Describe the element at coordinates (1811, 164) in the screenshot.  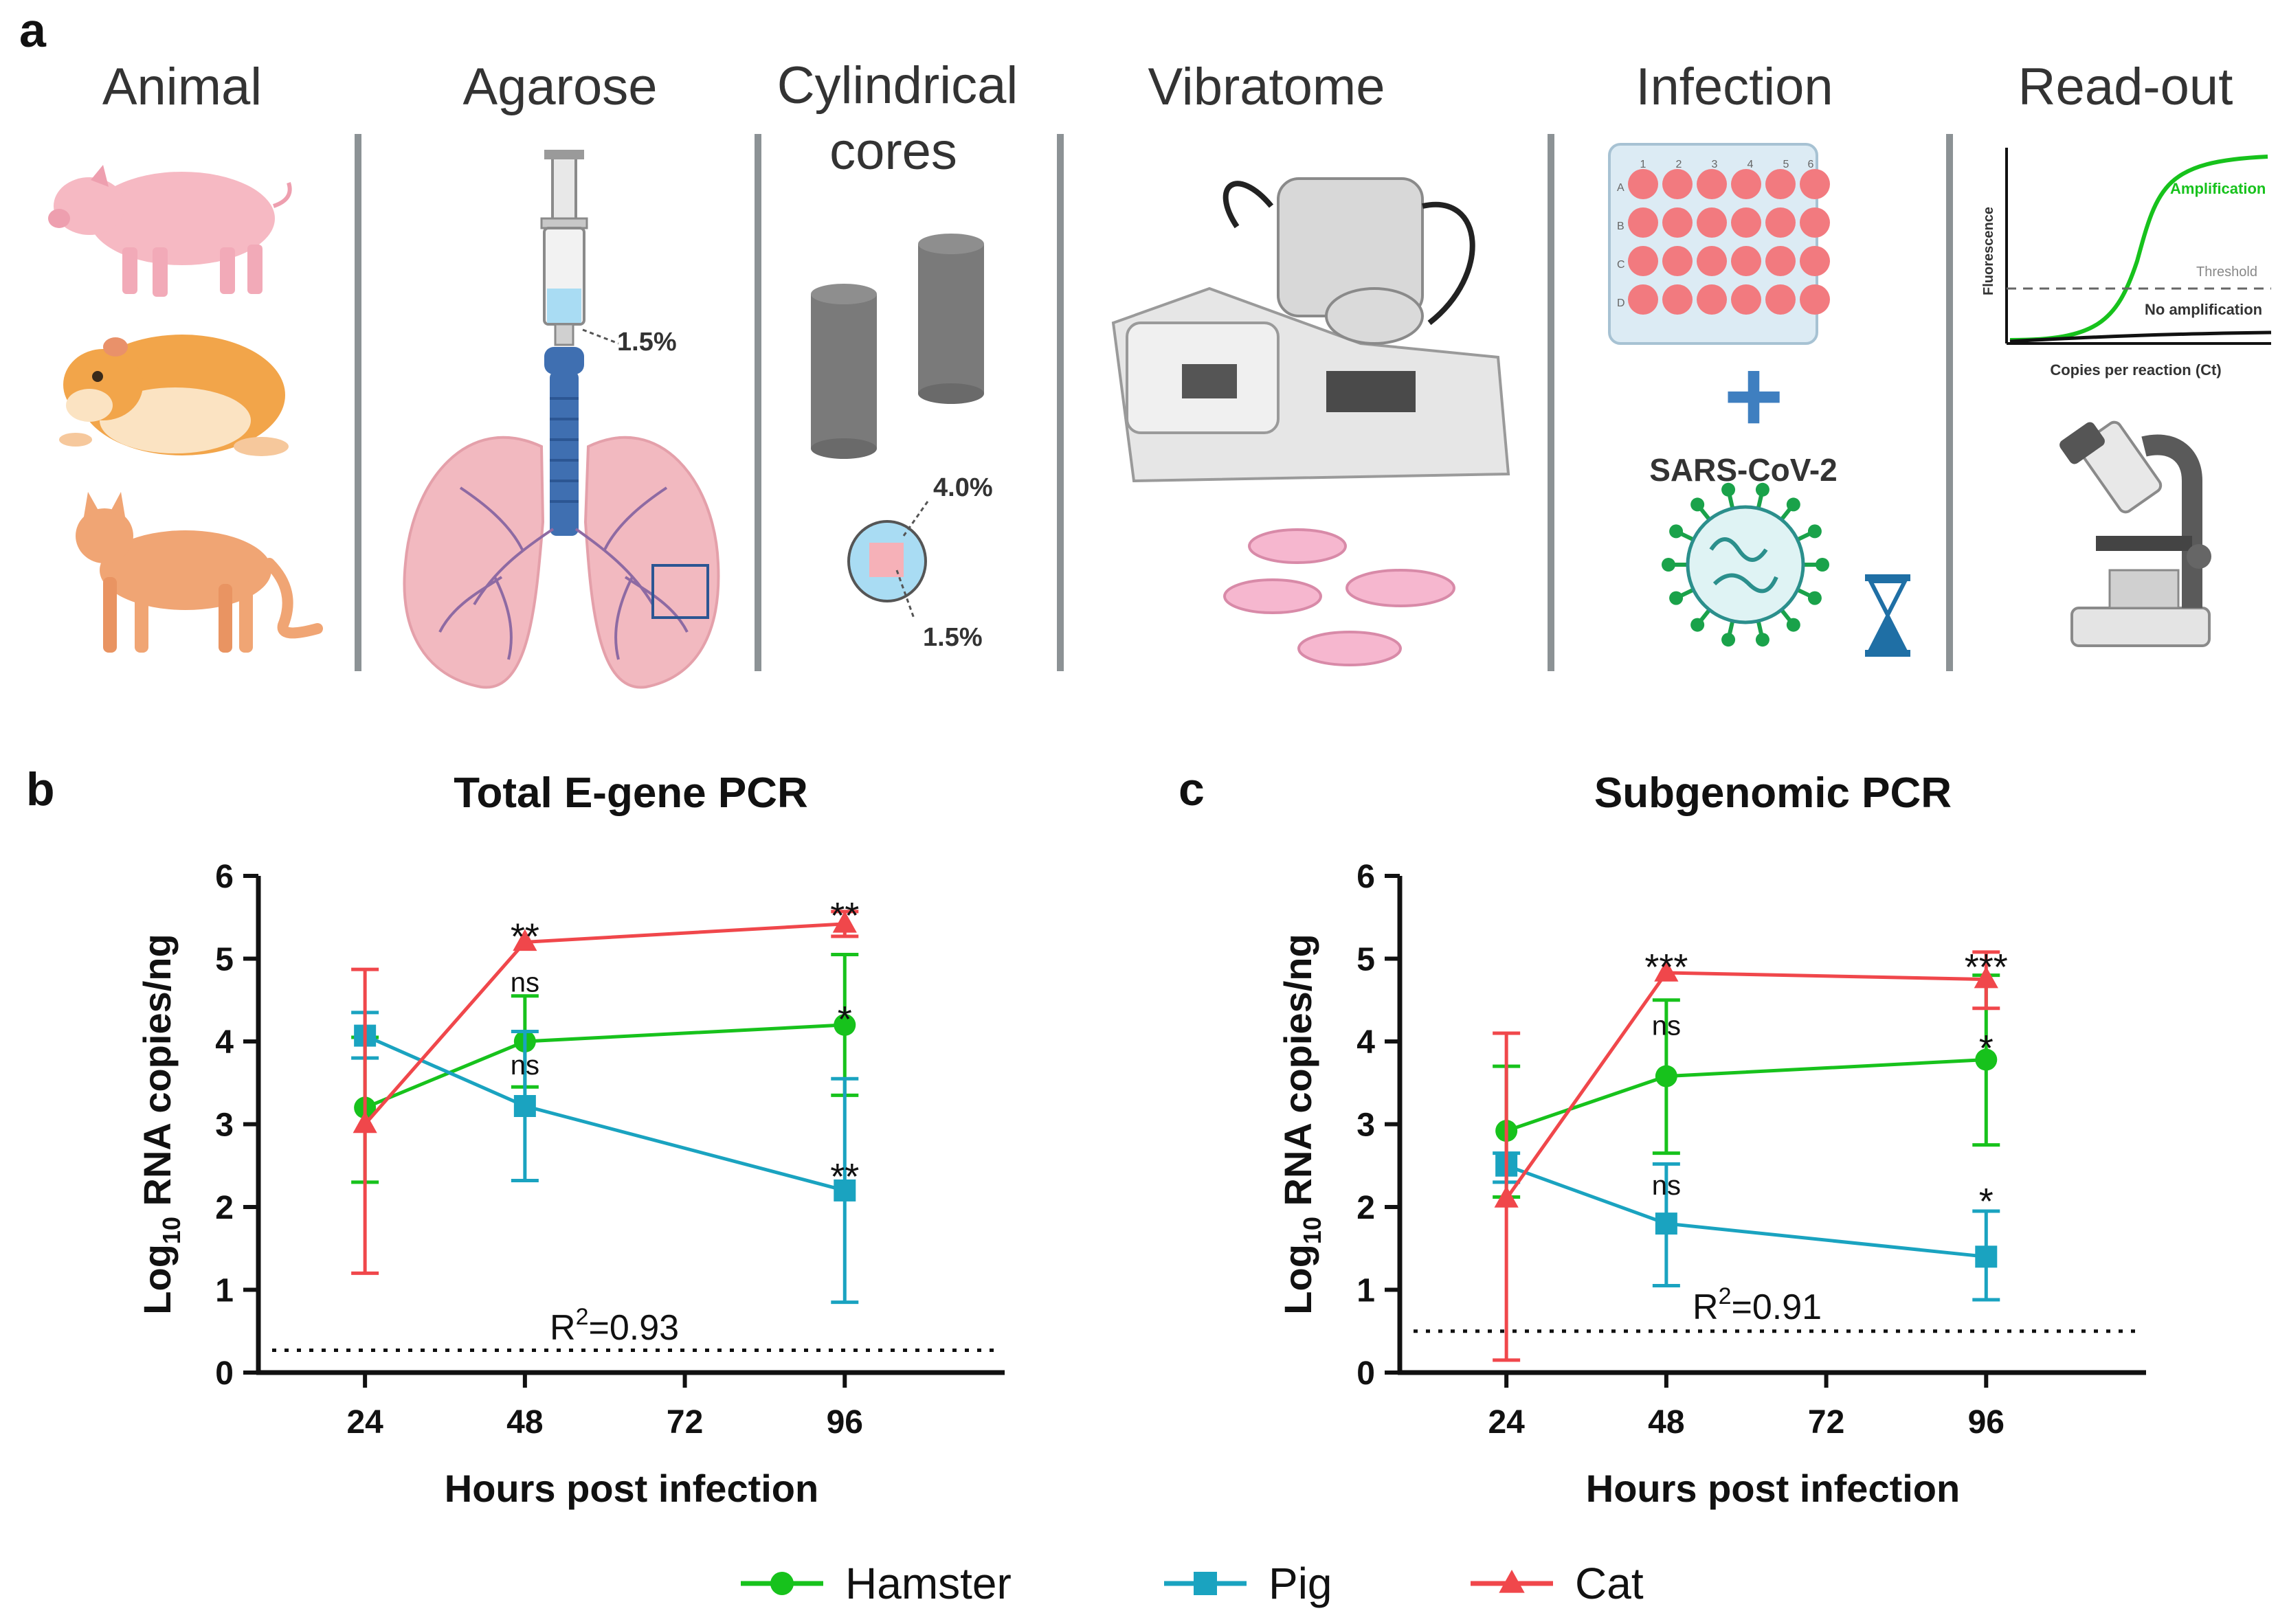
I see `plate-col-label: 6` at that location.